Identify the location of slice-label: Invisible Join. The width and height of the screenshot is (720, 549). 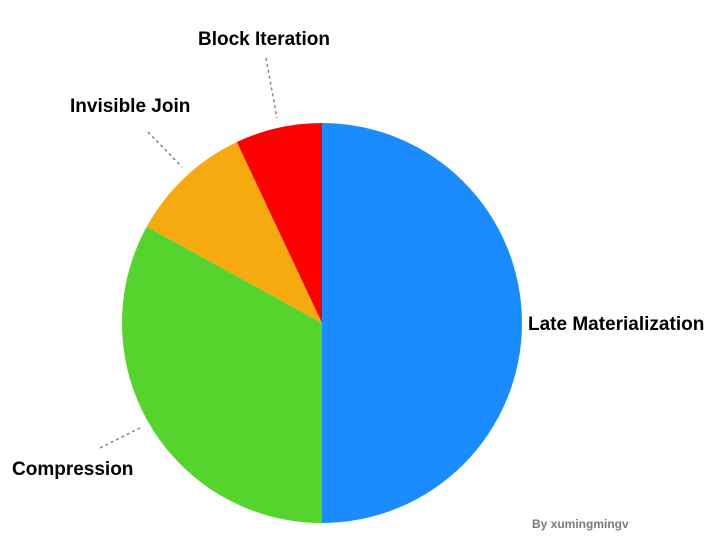
(130, 106).